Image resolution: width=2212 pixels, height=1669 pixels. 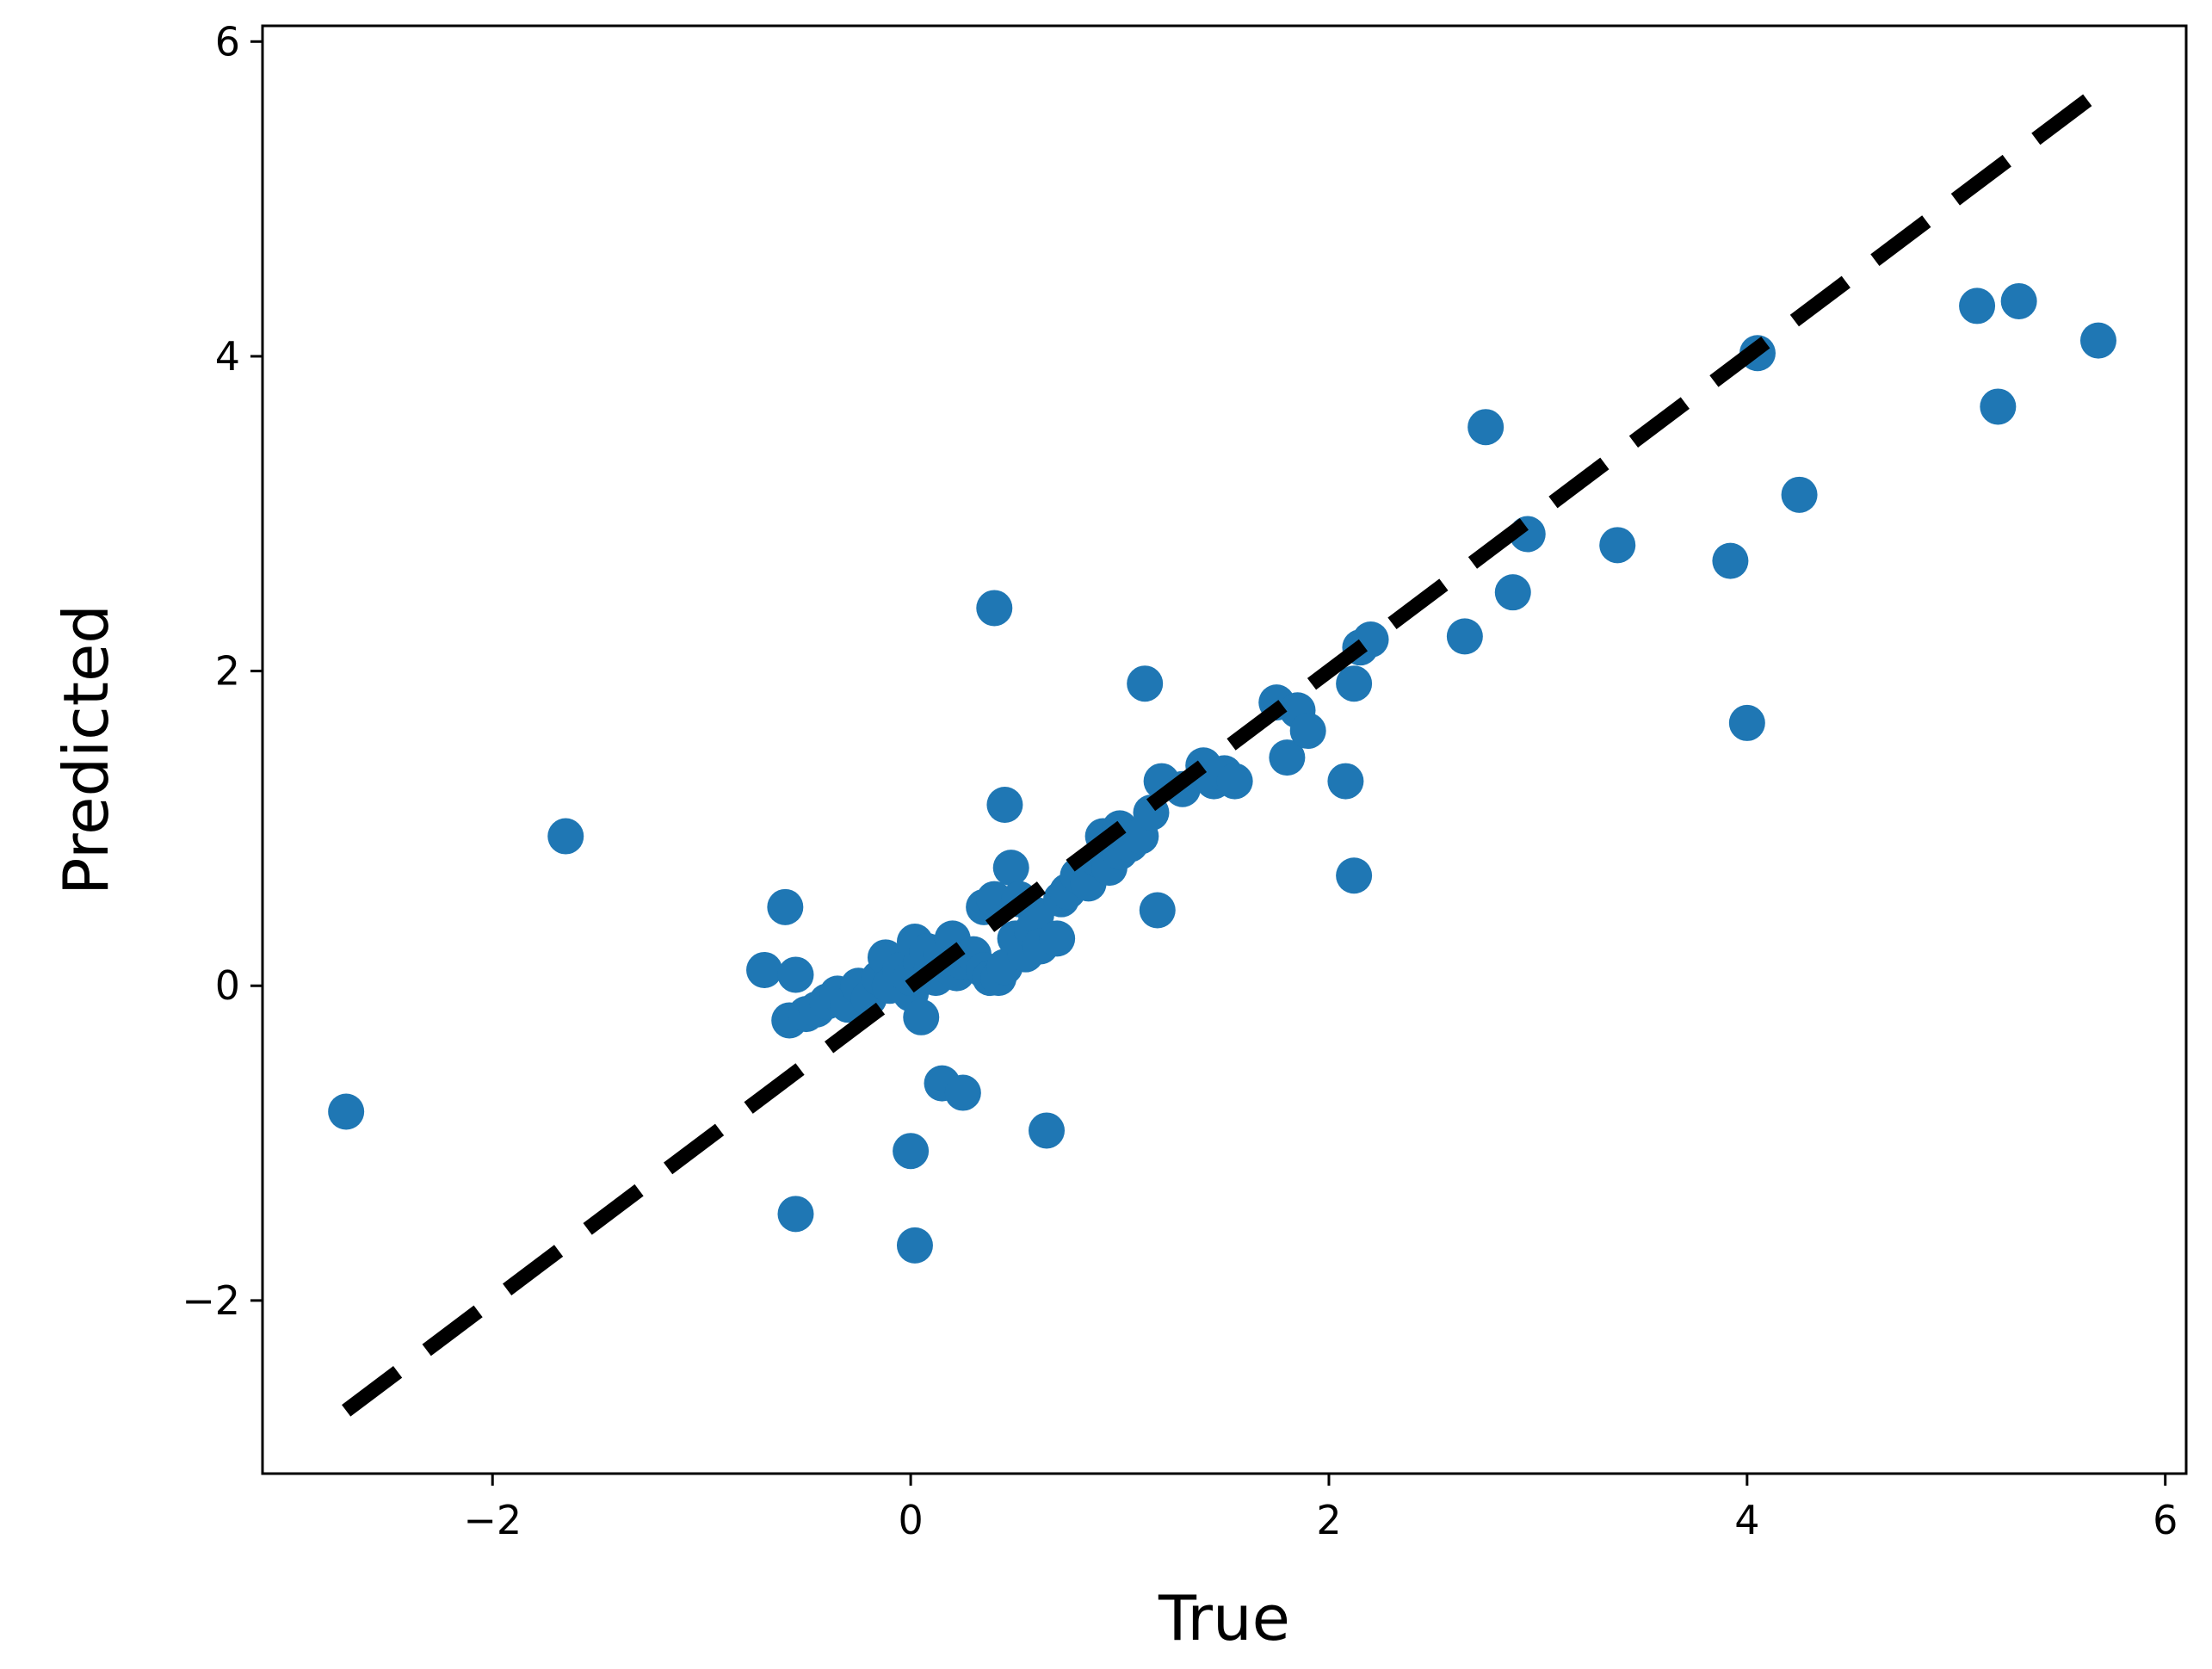 I want to click on x-axis-ticks: −2 0 2 4 6, so click(x=1321, y=1508).